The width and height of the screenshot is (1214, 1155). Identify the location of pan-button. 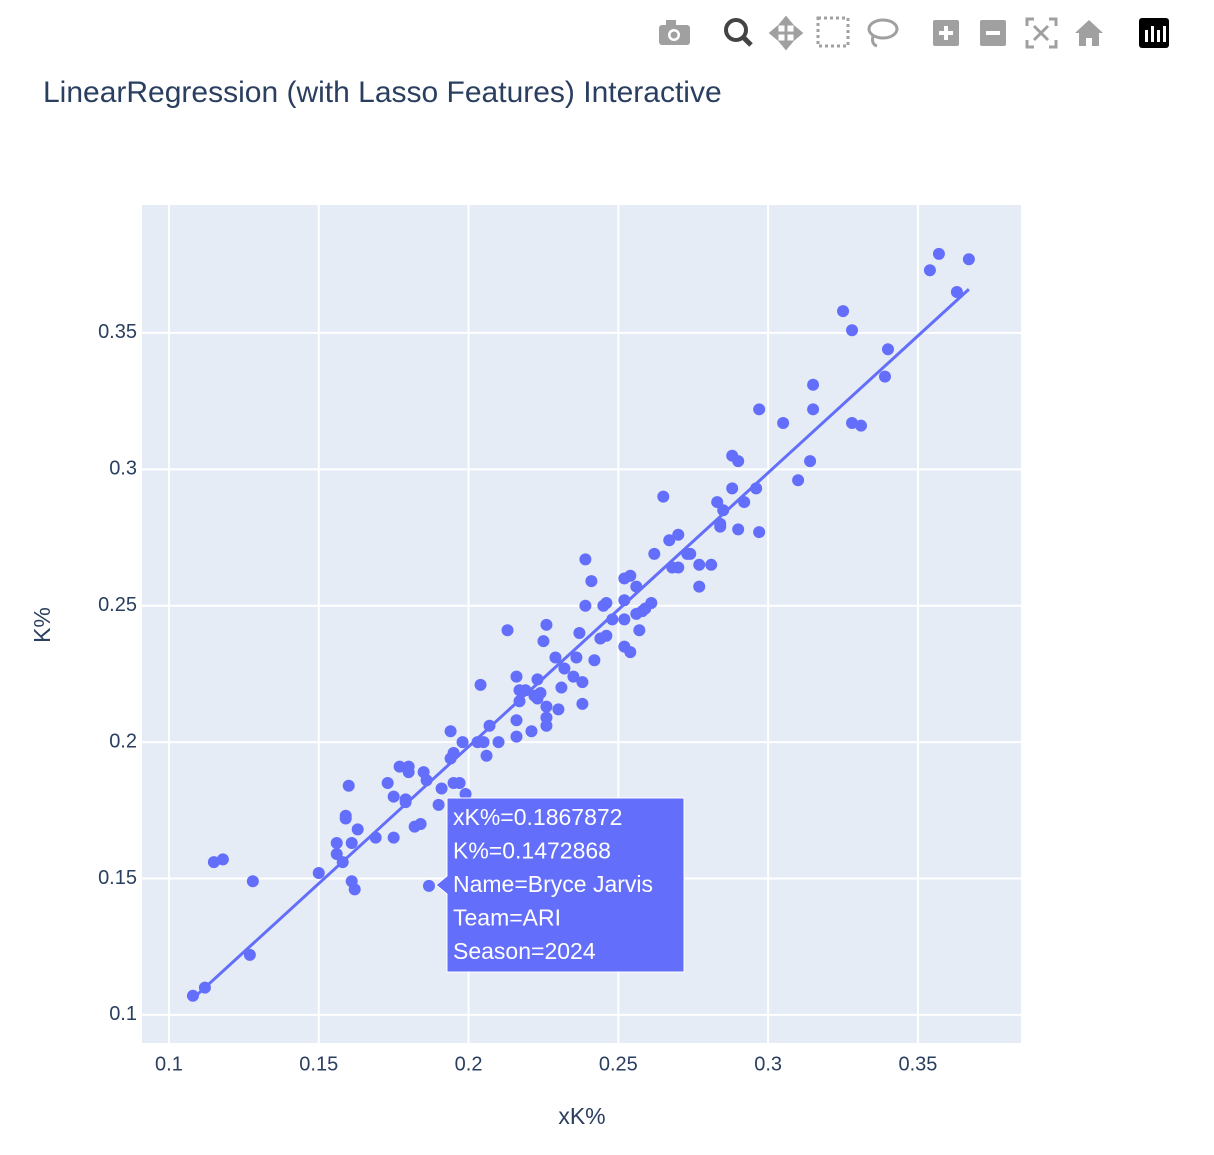
(786, 33).